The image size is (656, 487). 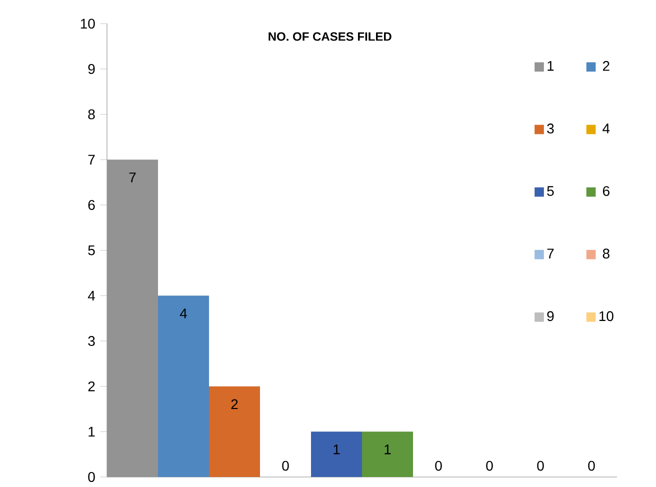 I want to click on legend-label: 4, so click(x=606, y=129).